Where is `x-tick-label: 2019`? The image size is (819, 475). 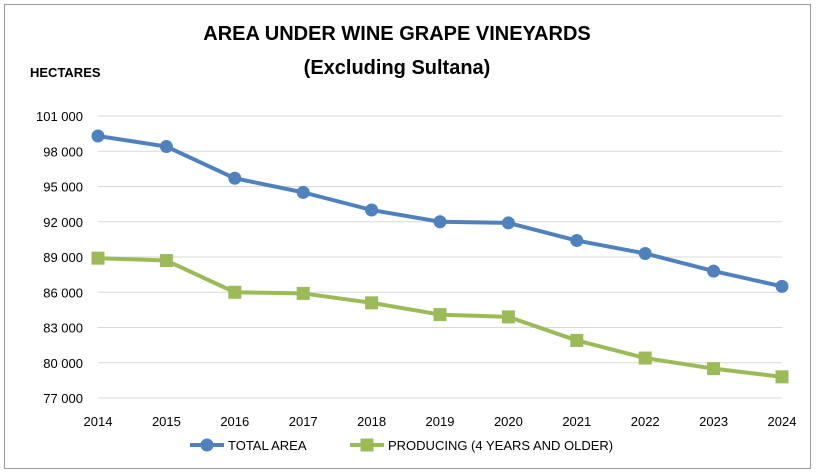
x-tick-label: 2019 is located at coordinates (440, 421).